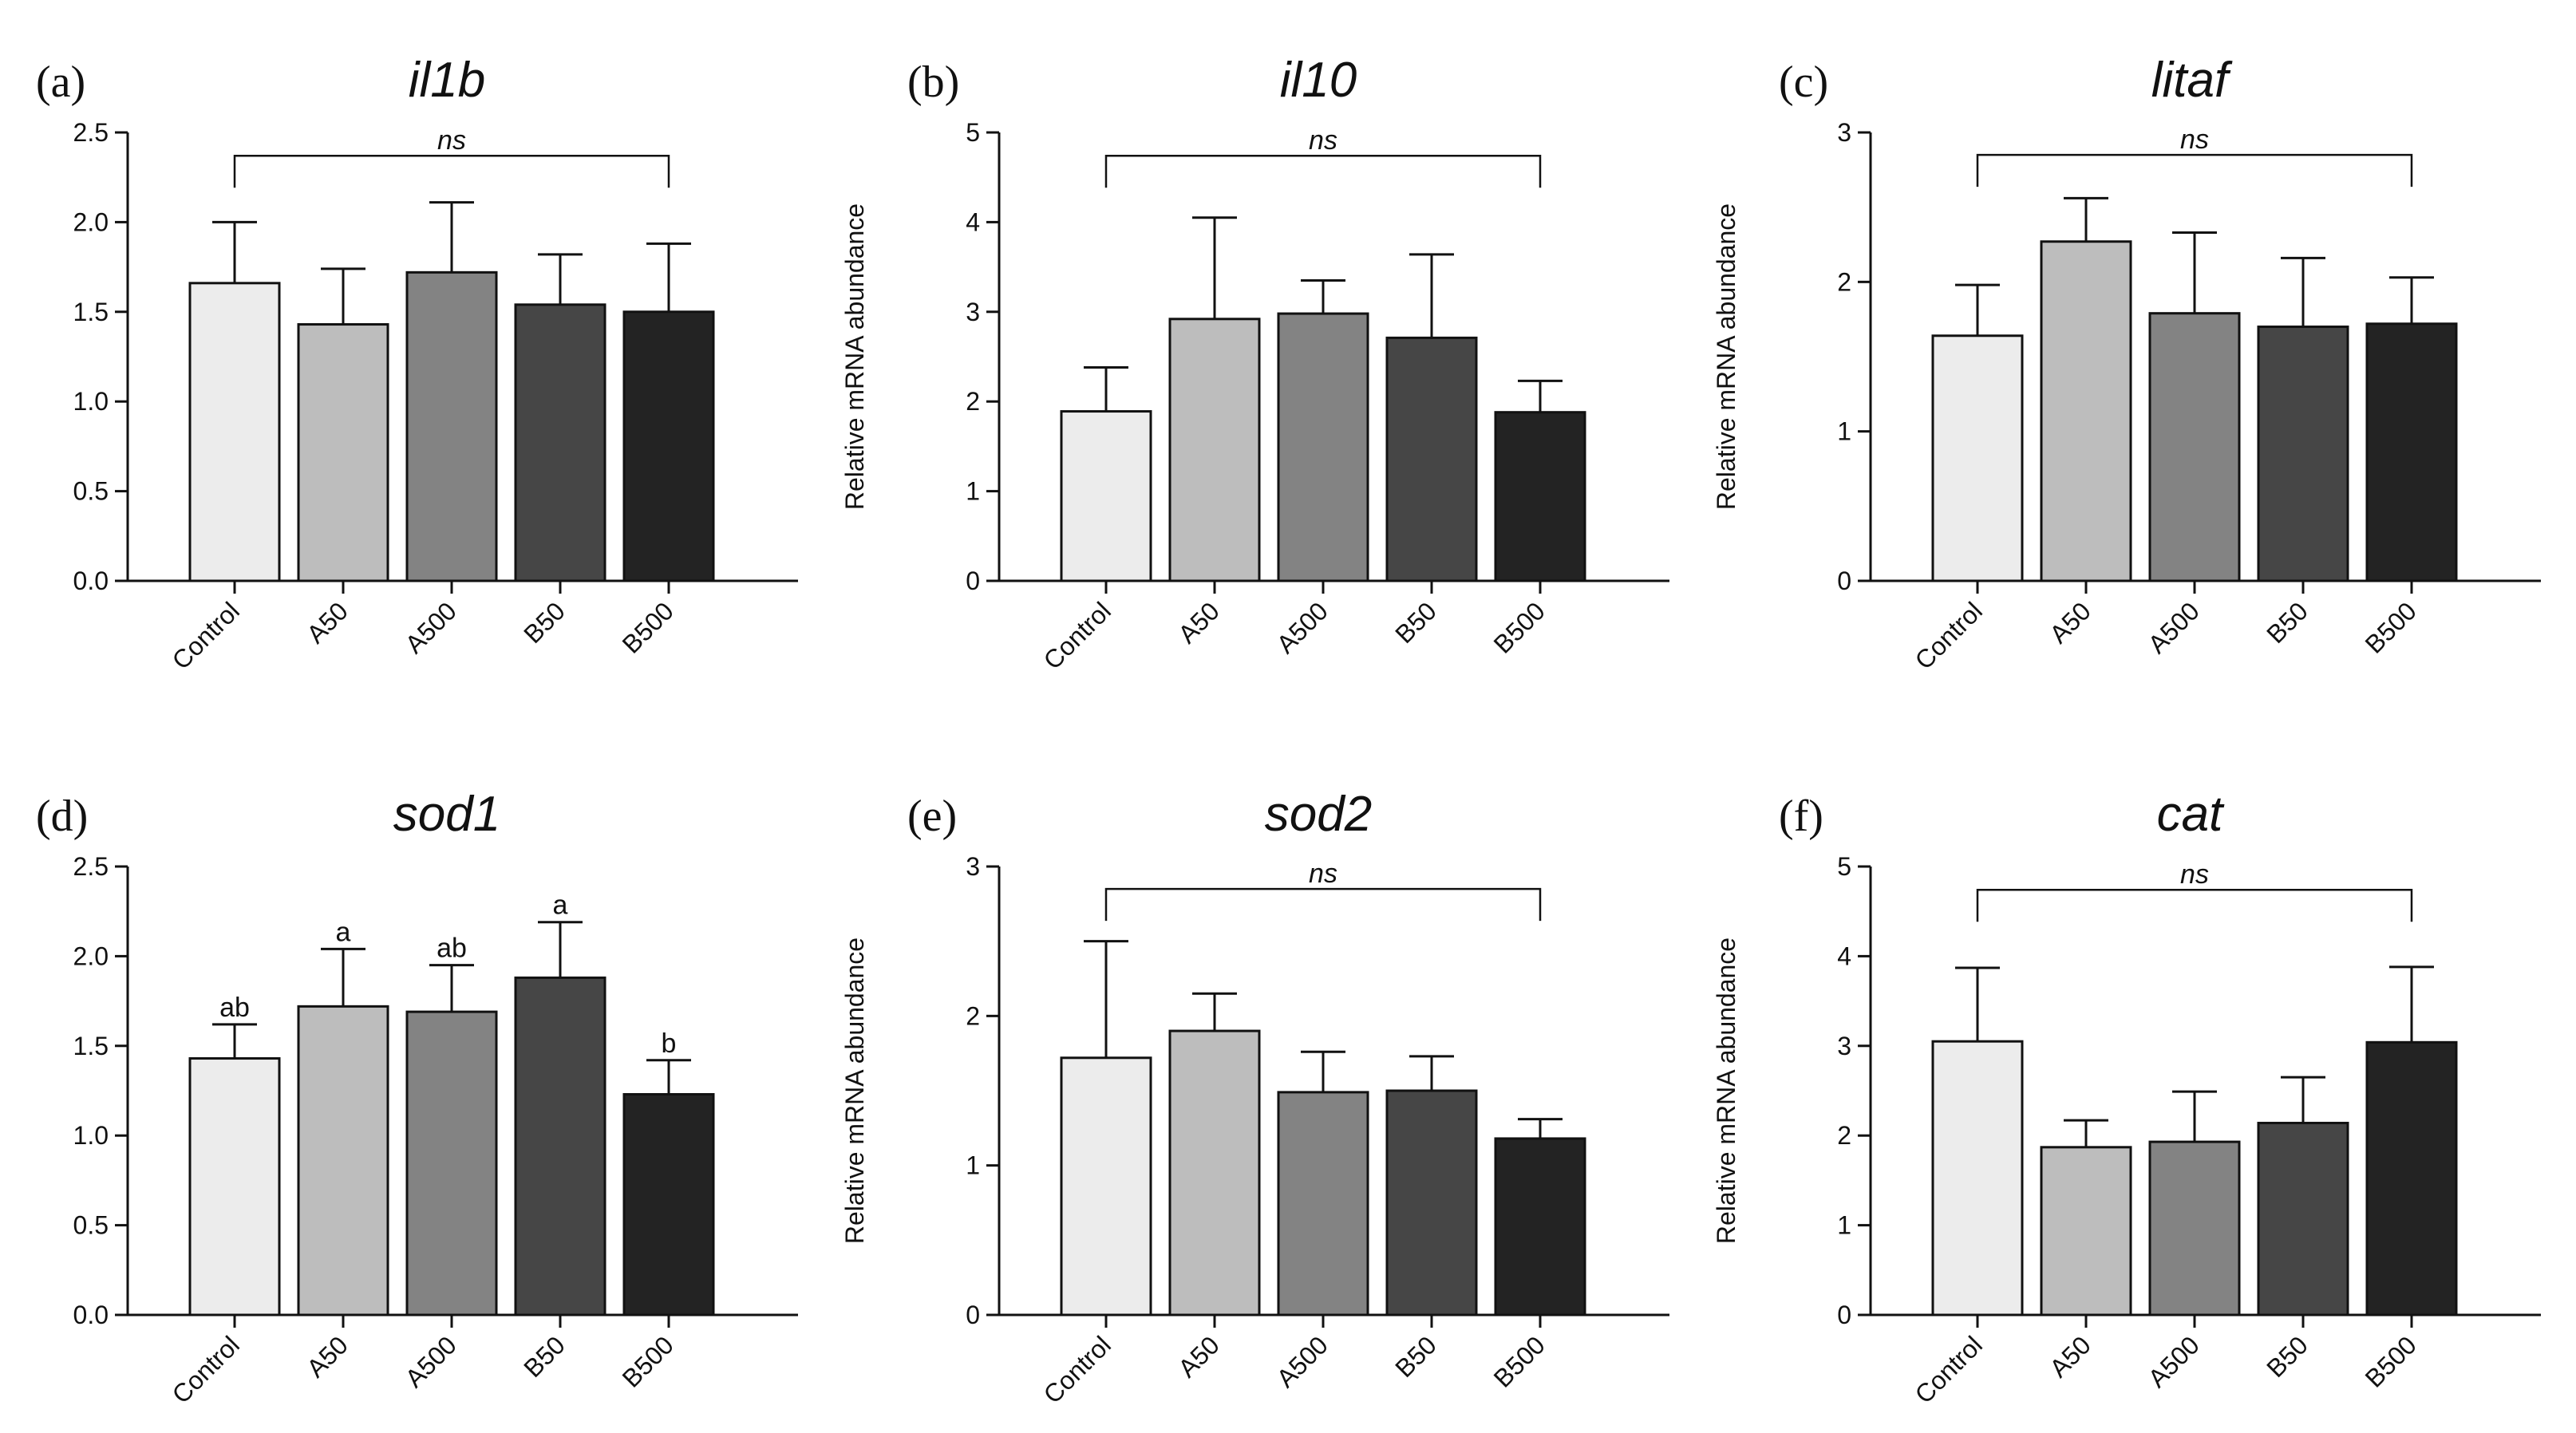 The width and height of the screenshot is (2576, 1433). What do you see at coordinates (446, 815) in the screenshot?
I see `panel-title: sod1` at bounding box center [446, 815].